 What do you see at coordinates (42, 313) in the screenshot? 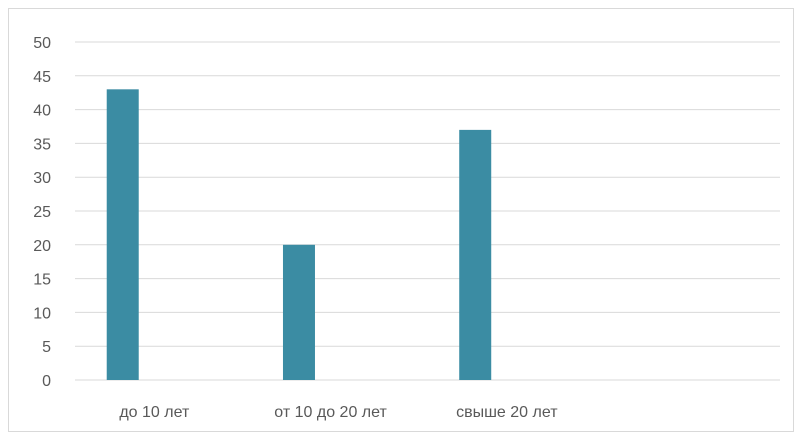
I see `y-tick-label: 10` at bounding box center [42, 313].